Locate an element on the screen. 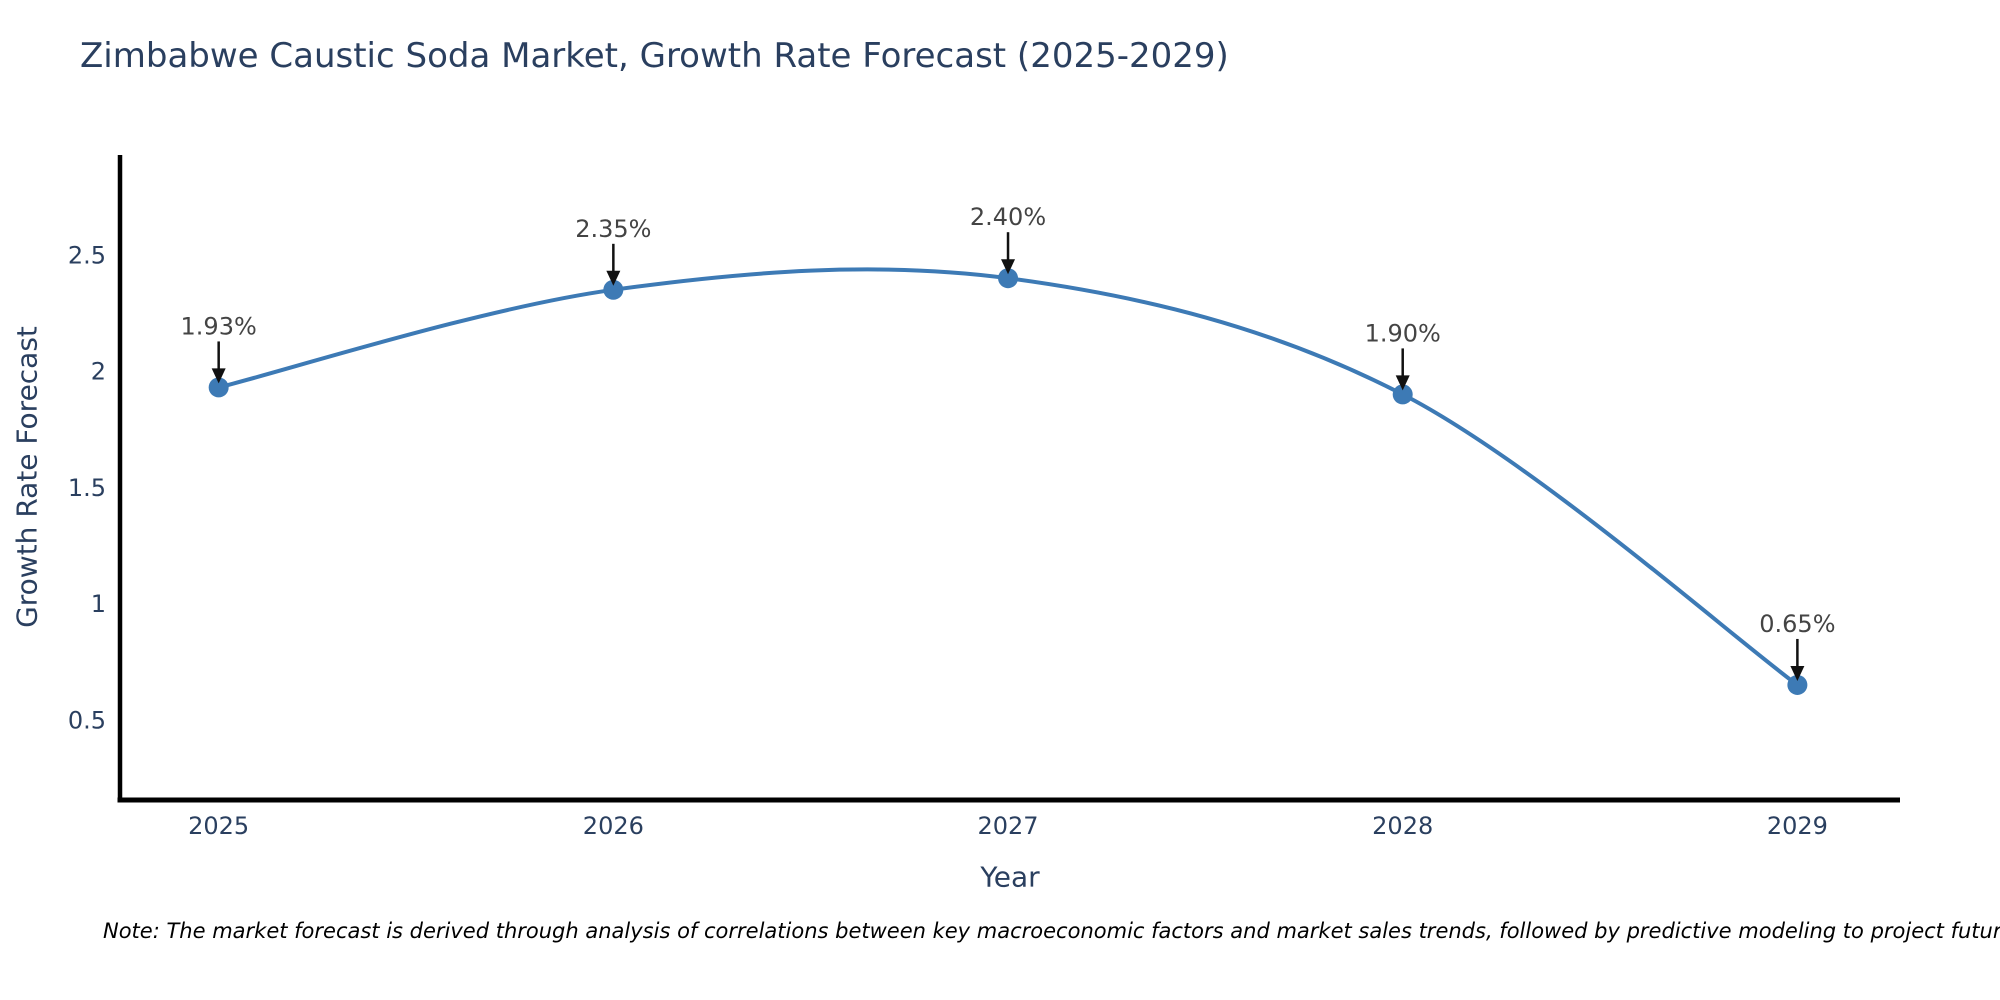 This screenshot has height=1000, width=2000. y-tick-label: 1.5 is located at coordinates (87, 488).